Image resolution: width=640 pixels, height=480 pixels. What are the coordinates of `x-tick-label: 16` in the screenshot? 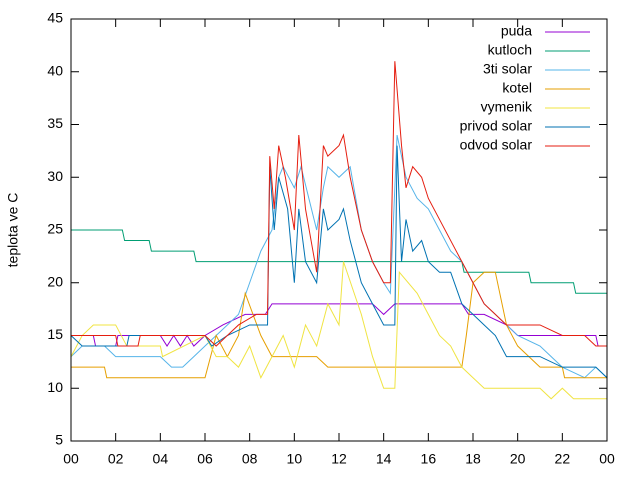 It's located at (429, 459).